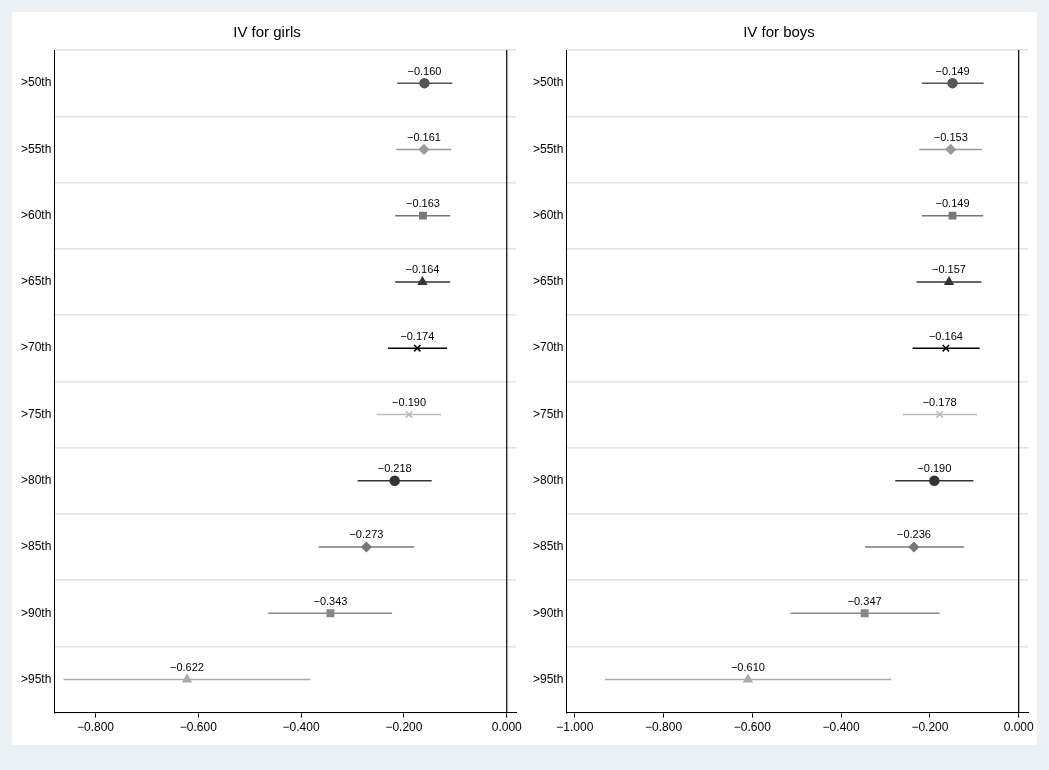 The height and width of the screenshot is (770, 1049). Describe the element at coordinates (950, 136) in the screenshot. I see `data-label: −0.153` at that location.